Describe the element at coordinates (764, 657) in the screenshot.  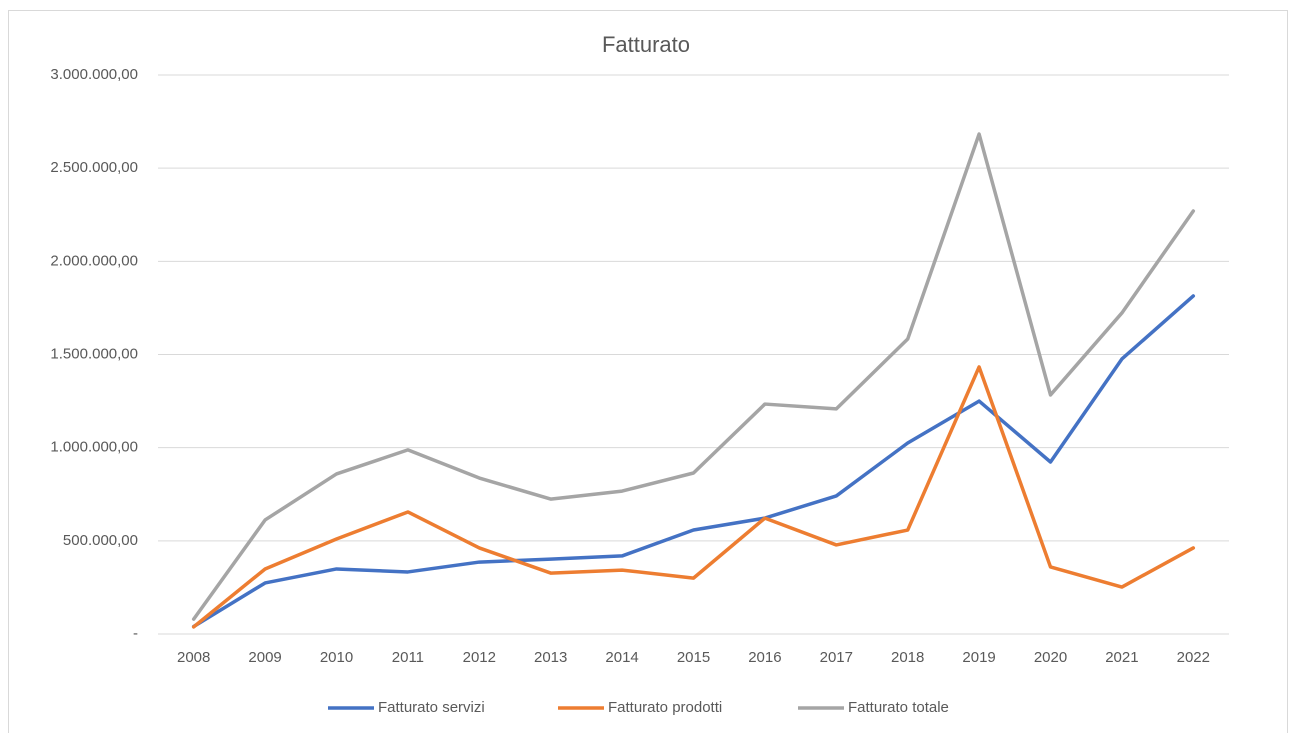
I see `x-tick-label: 2016` at that location.